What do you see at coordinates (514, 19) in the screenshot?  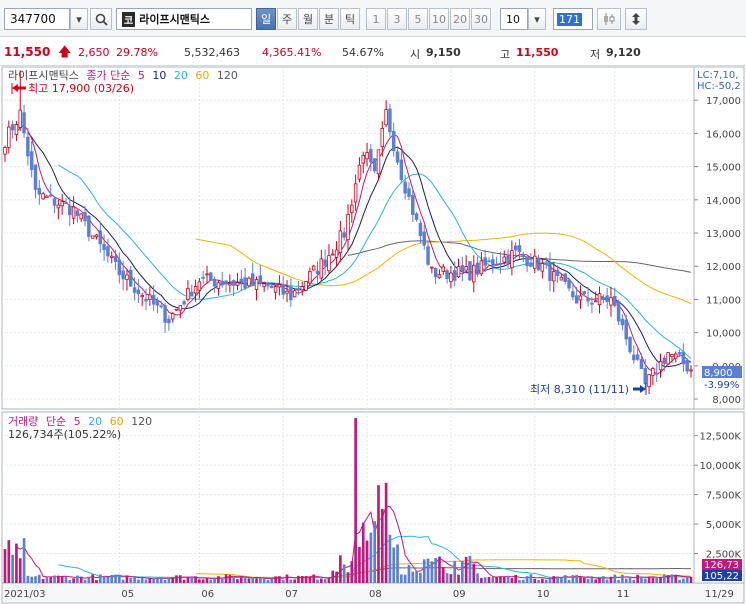 I see `count-select: 10` at bounding box center [514, 19].